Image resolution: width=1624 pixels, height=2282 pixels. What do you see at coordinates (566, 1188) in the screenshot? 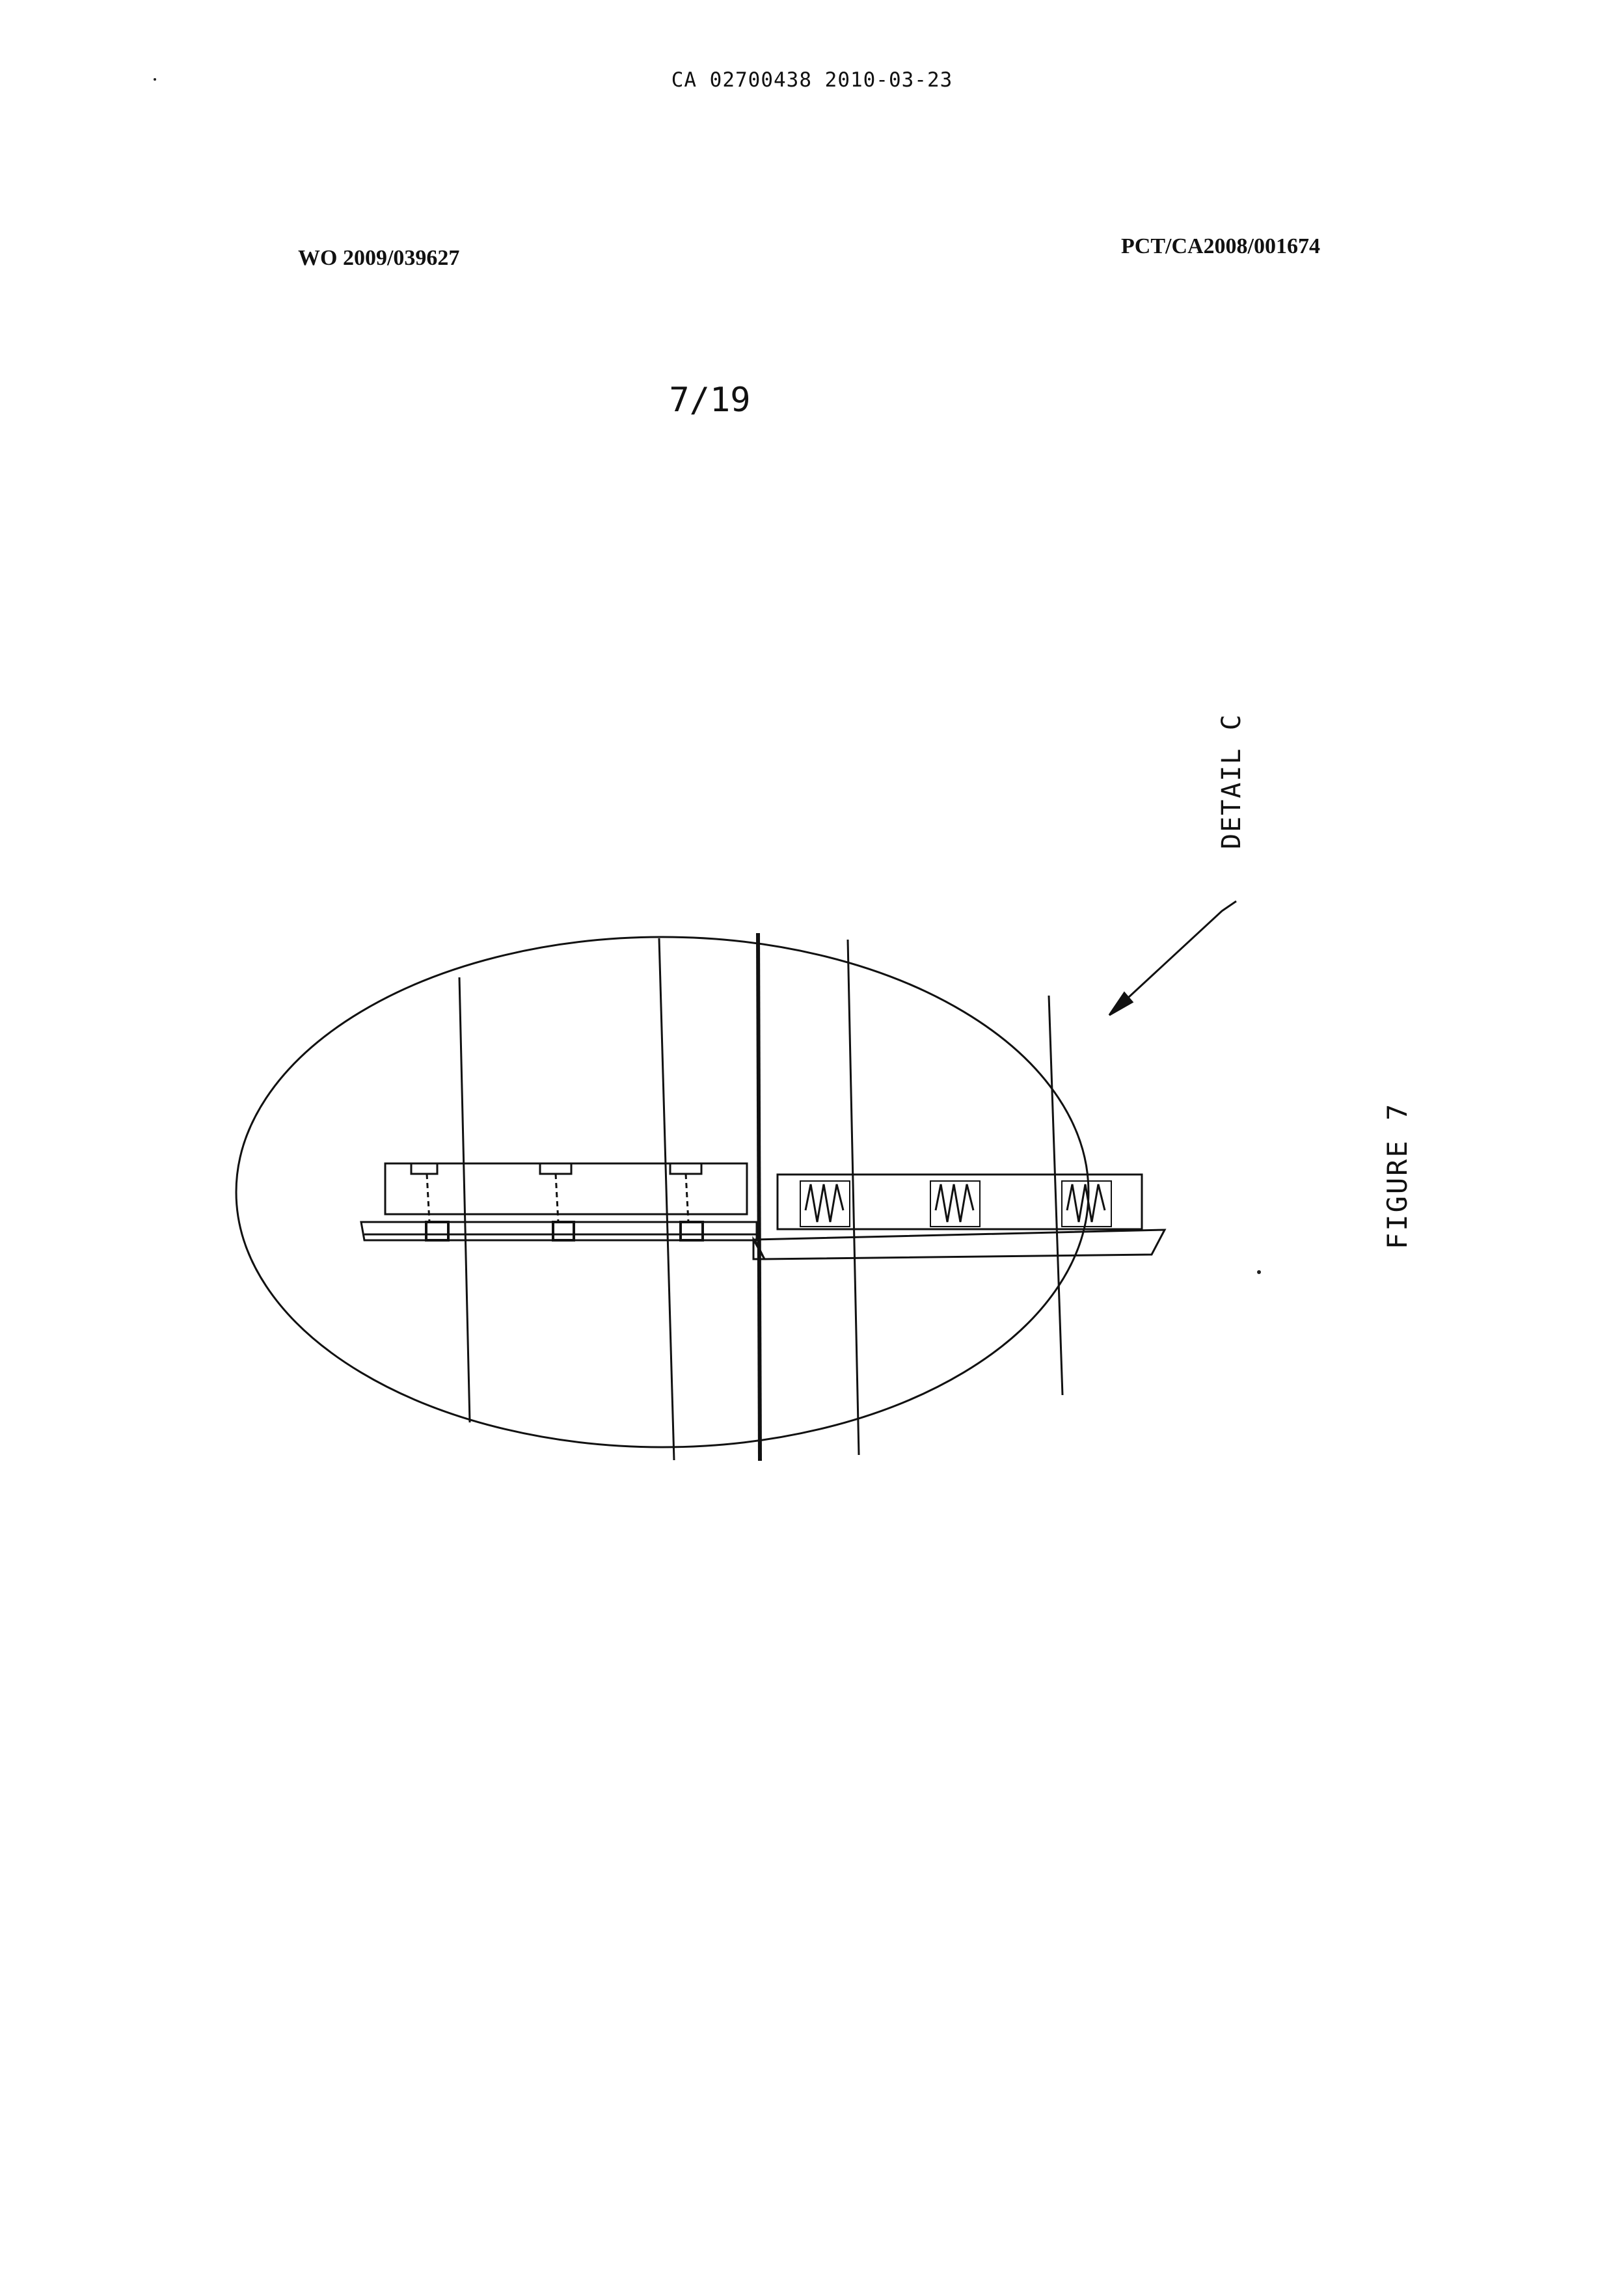
I see `left-housing` at bounding box center [566, 1188].